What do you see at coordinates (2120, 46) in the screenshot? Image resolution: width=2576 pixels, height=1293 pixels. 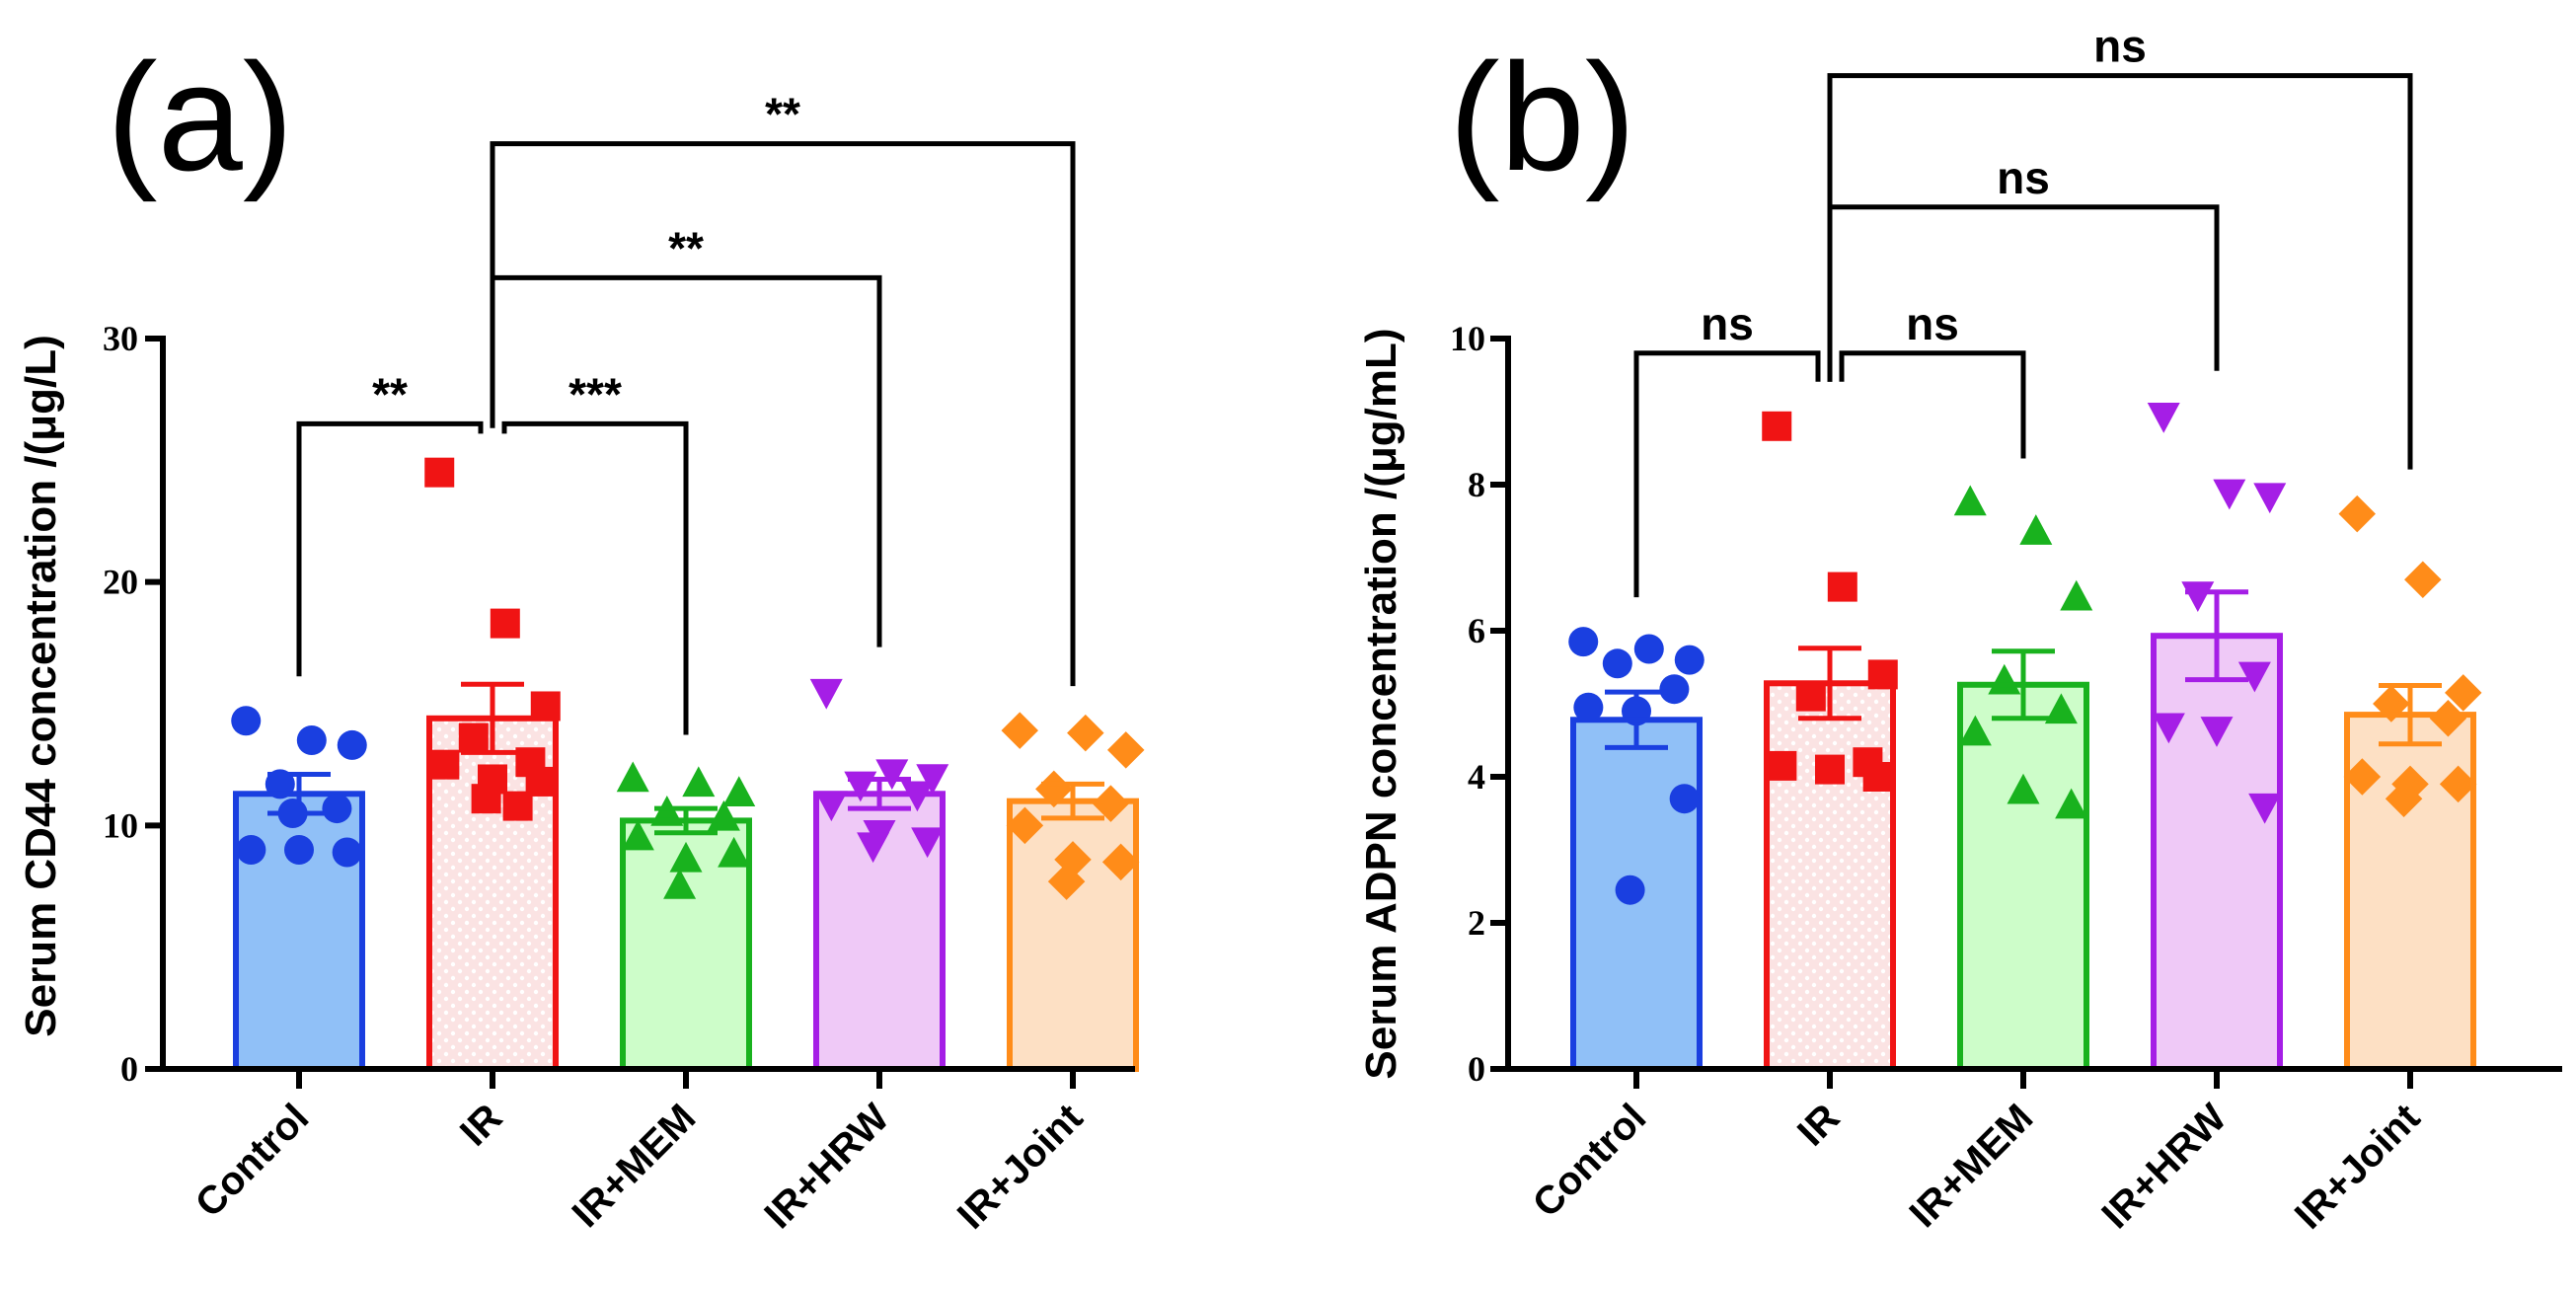 I see `significance-label-b-3: ns` at bounding box center [2120, 46].